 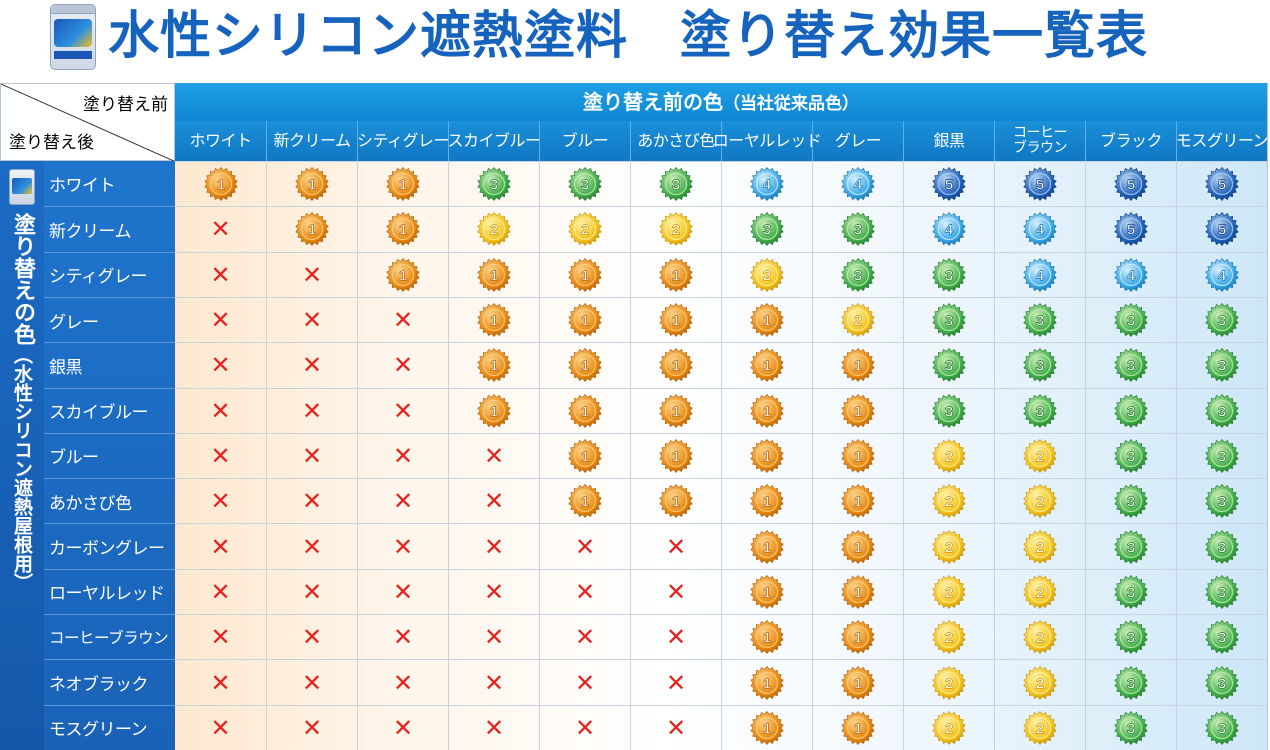 What do you see at coordinates (1222, 275) in the screenshot?
I see `svg-text: 4` at bounding box center [1222, 275].